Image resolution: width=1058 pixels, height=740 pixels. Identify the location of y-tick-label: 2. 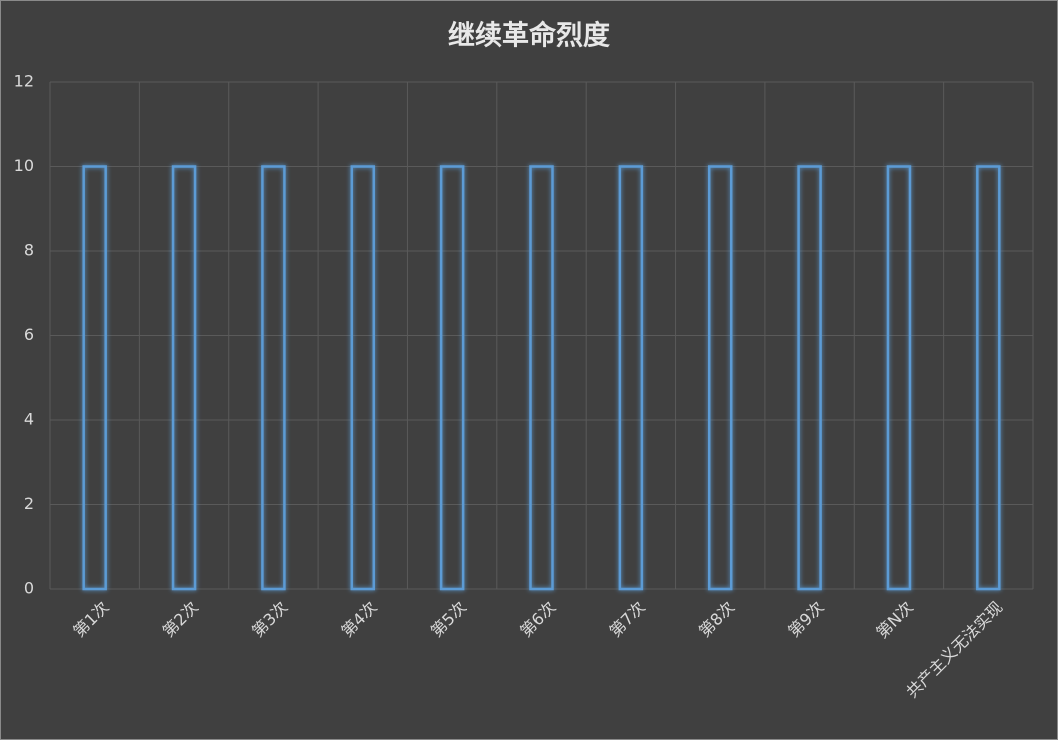
(29, 503).